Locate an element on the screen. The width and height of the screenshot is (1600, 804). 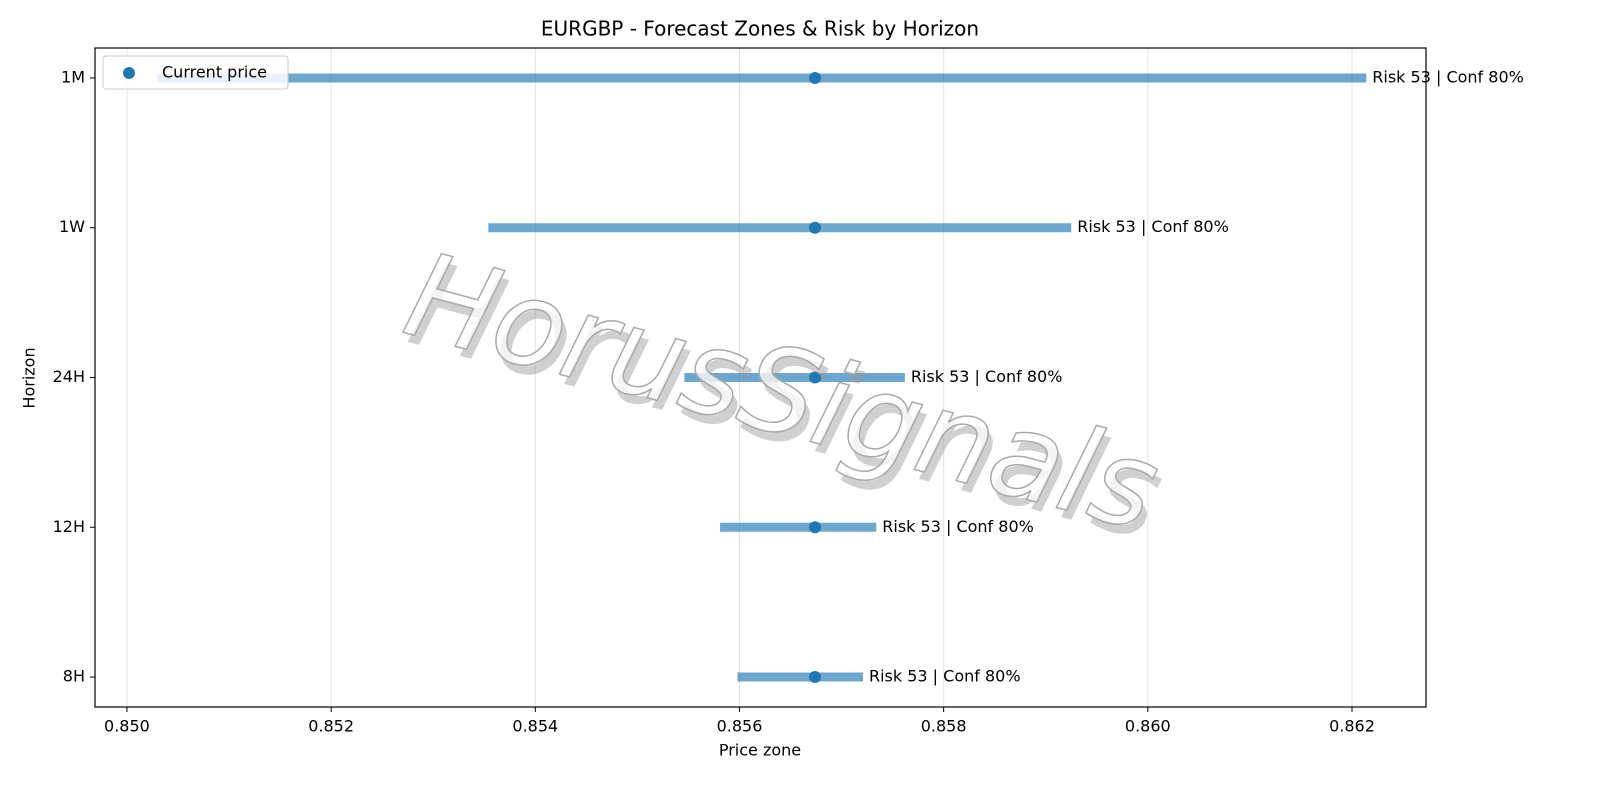
x-tick-label: 0.852 is located at coordinates (331, 726).